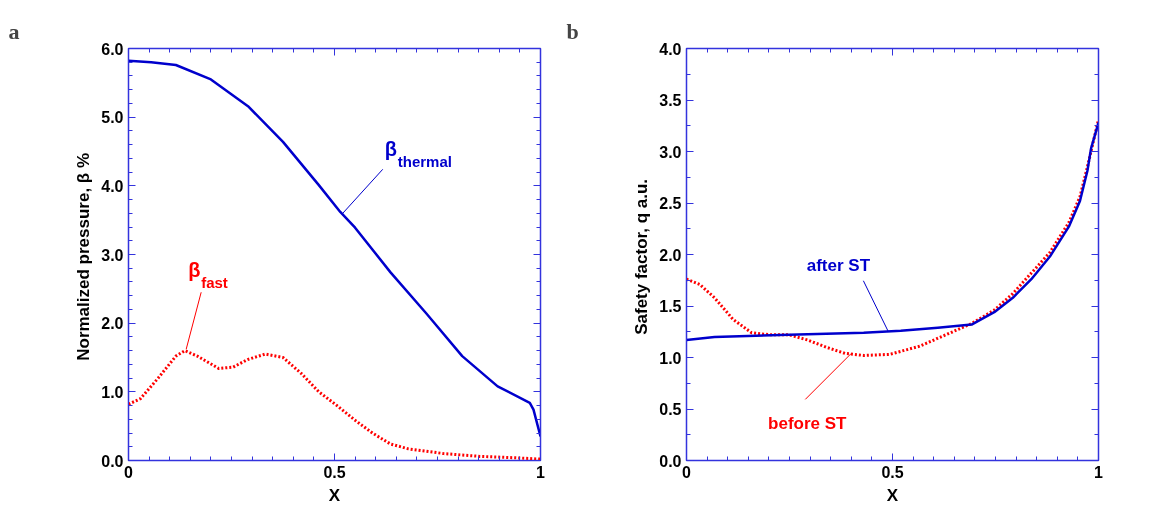 The width and height of the screenshot is (1154, 530). I want to click on chart-title: a, so click(14, 31).